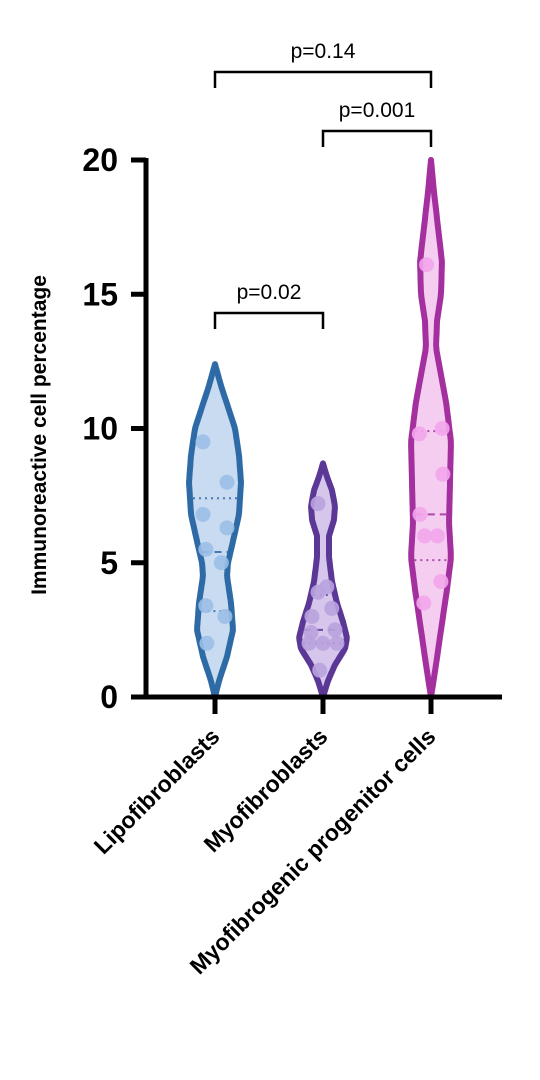  Describe the element at coordinates (100, 160) in the screenshot. I see `y-tick-label: 20` at that location.